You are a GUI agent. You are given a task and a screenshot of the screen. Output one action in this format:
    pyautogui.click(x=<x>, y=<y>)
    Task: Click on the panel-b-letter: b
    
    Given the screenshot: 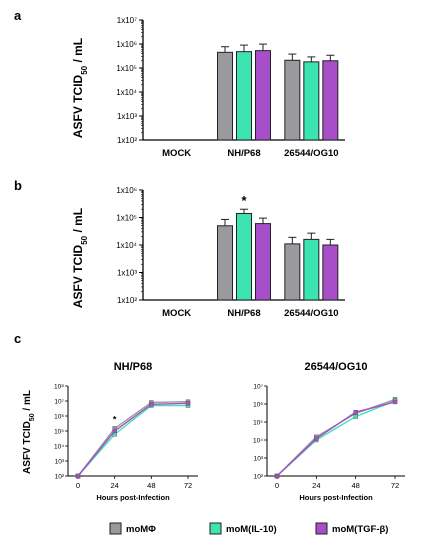 What is the action you would take?
    pyautogui.click(x=18, y=185)
    